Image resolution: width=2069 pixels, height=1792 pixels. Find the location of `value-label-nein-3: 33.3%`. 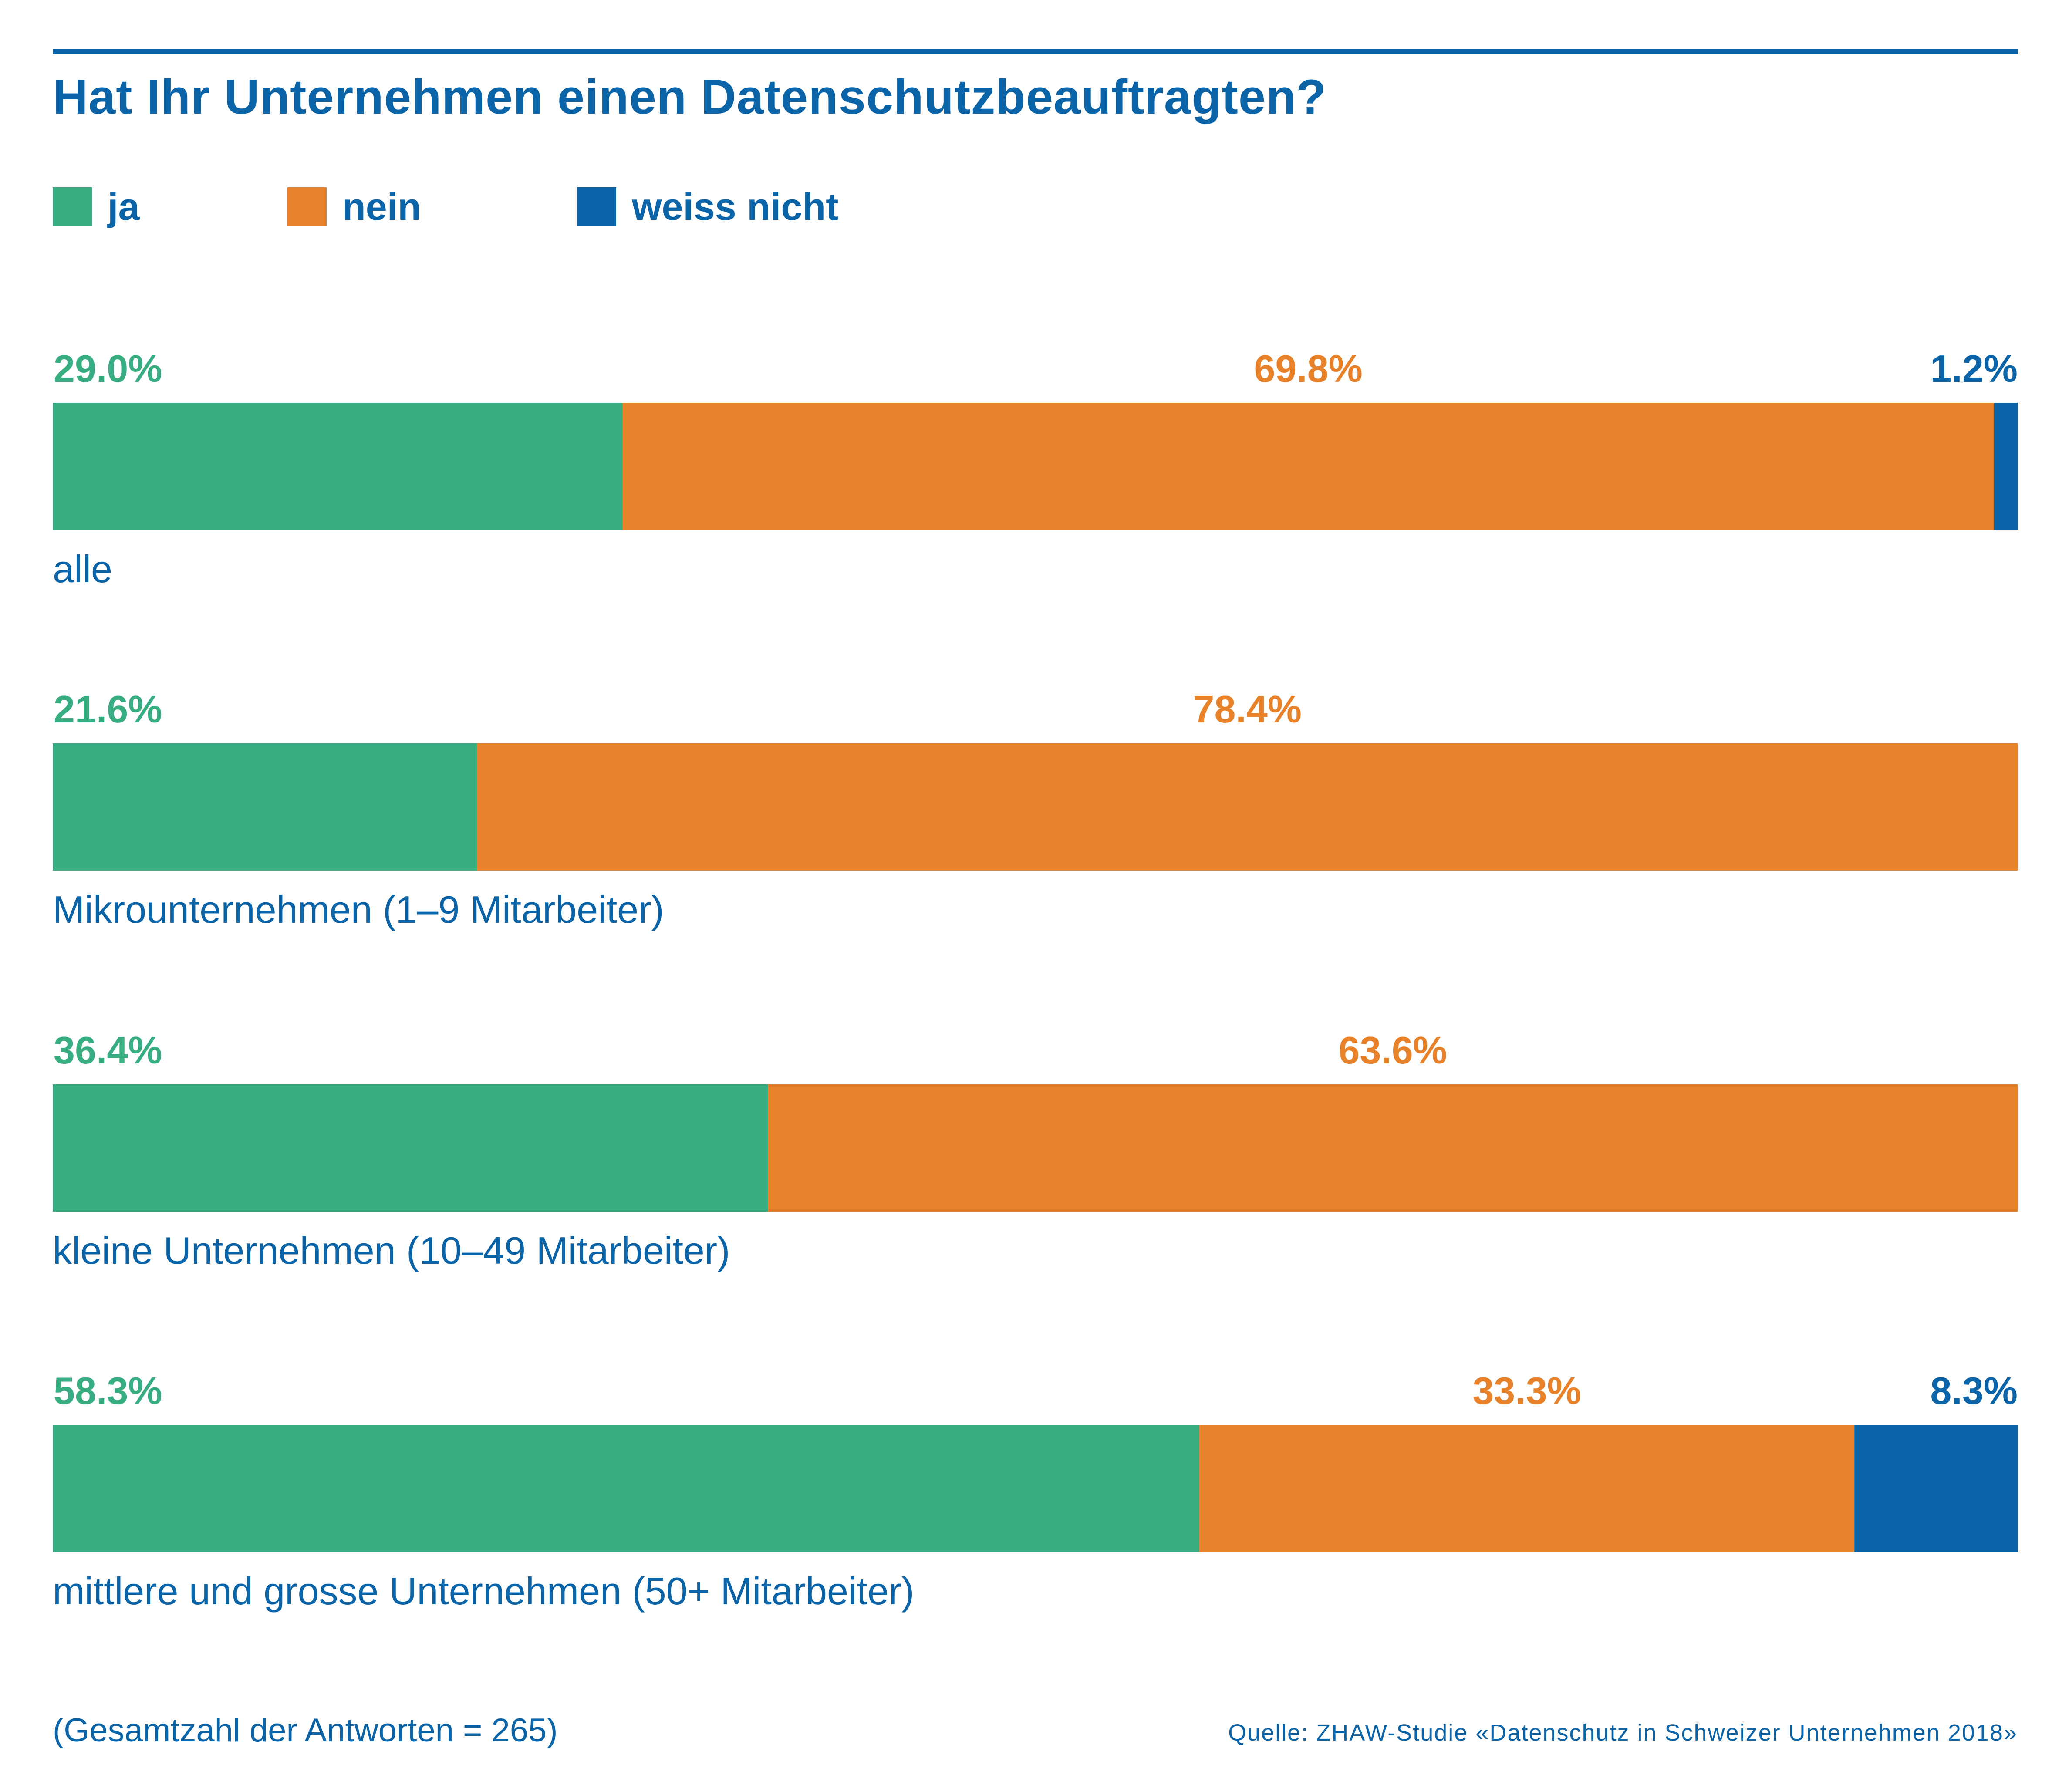

value-label-nein-3: 33.3% is located at coordinates (1526, 1390).